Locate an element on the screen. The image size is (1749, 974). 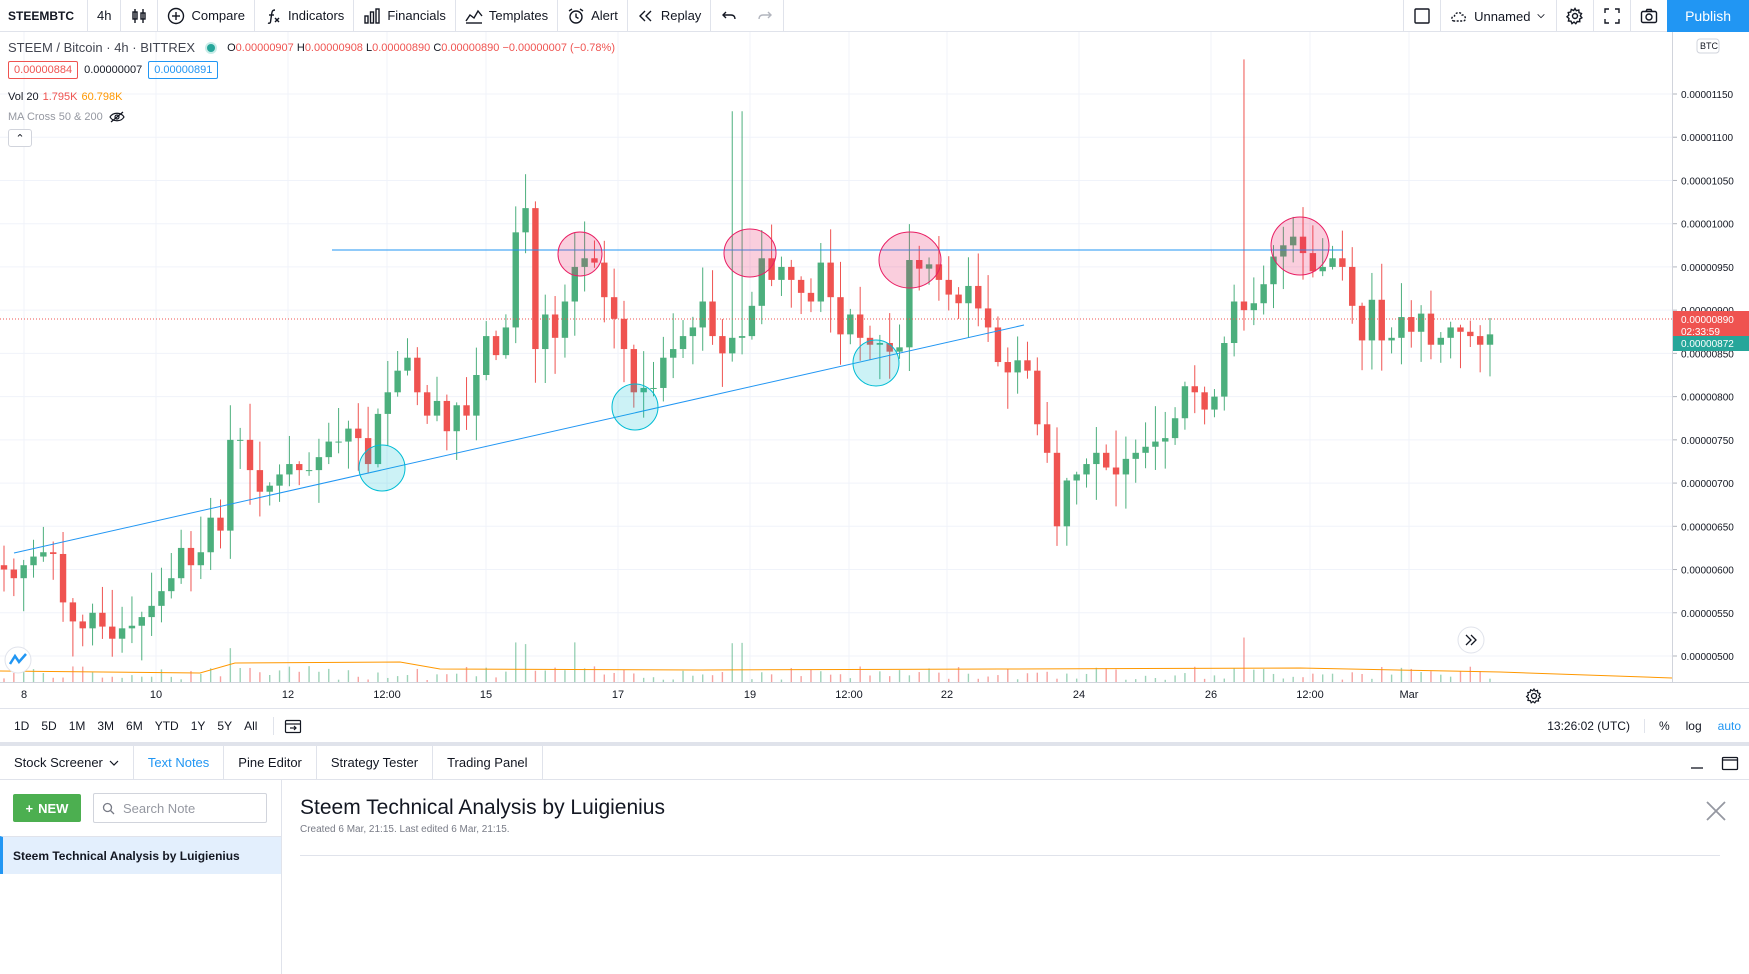
toolbar-right-group: Unnamed Publish is located at coordinates (1576, 16).